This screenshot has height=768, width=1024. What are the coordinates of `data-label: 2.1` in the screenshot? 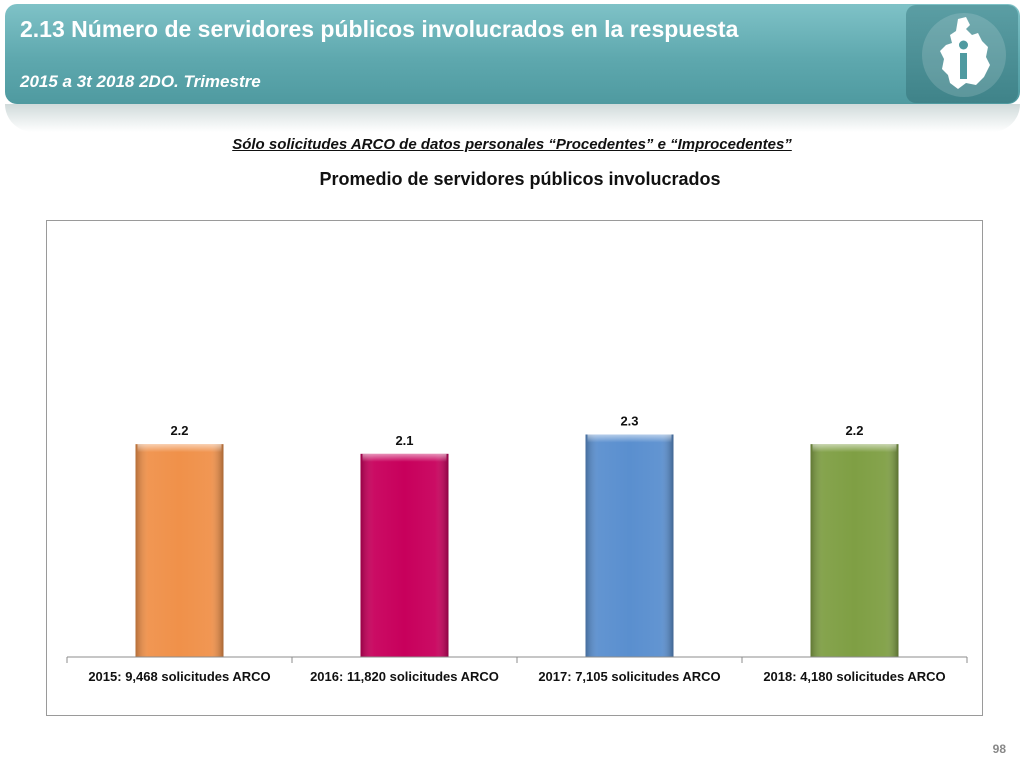 It's located at (404, 440).